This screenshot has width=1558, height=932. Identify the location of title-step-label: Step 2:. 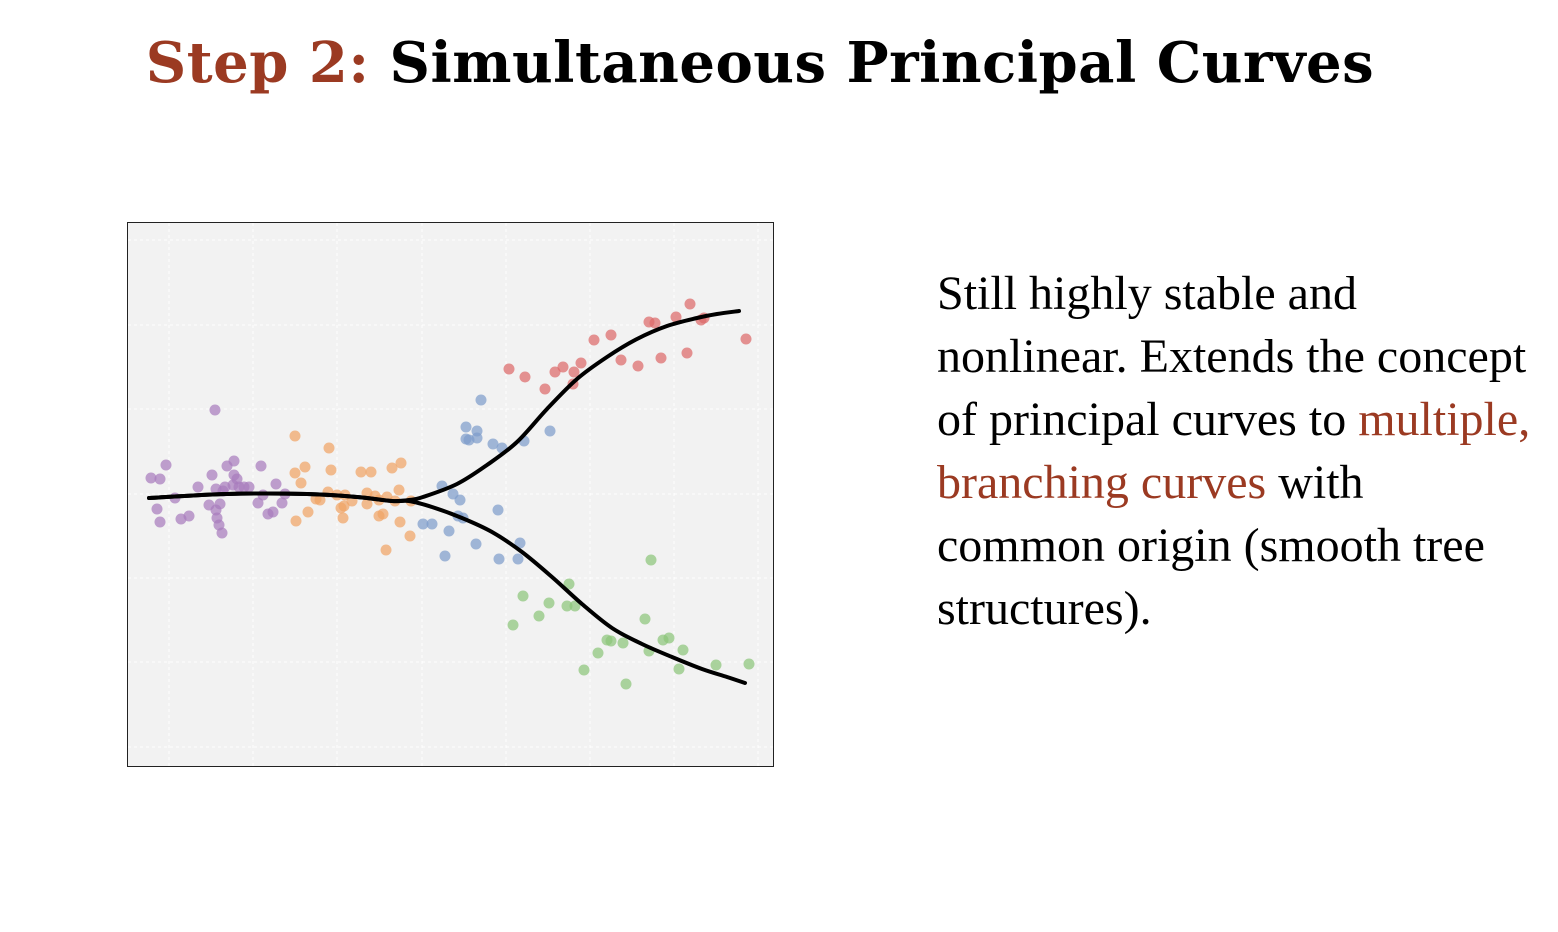
(257, 63).